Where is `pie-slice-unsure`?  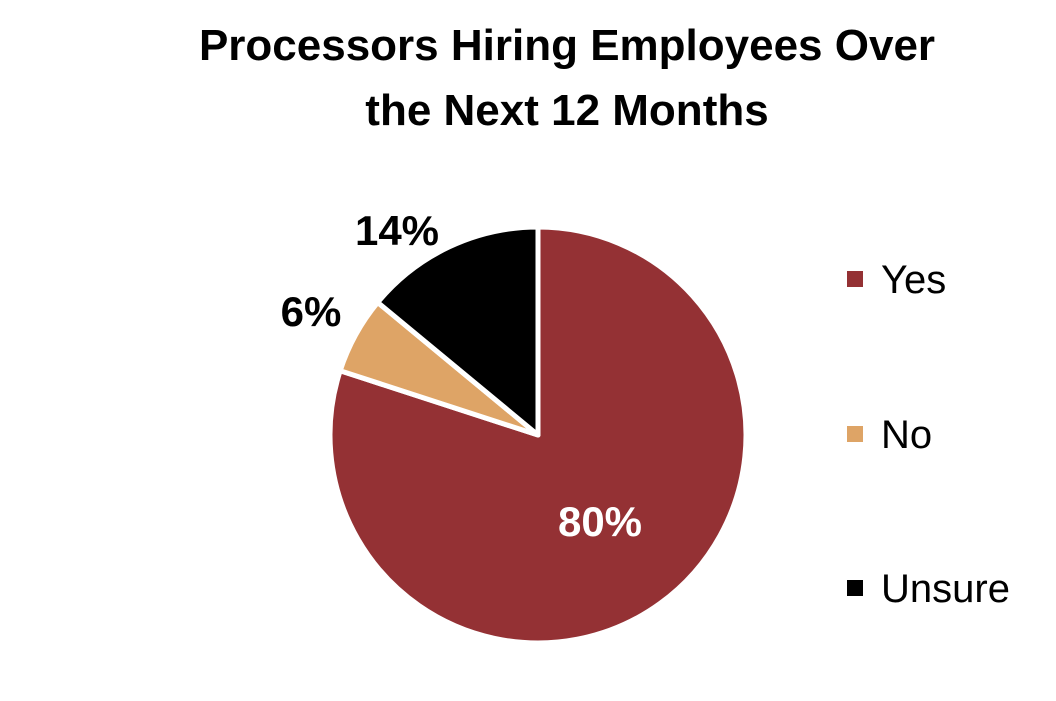
pie-slice-unsure is located at coordinates (458, 331).